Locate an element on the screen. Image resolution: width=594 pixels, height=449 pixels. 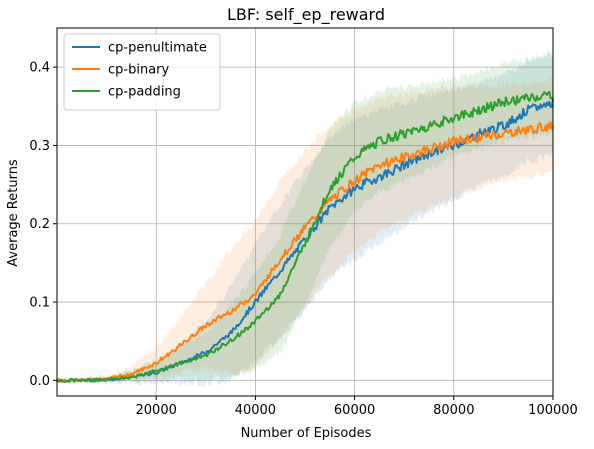
y-tick-label: 0.2 is located at coordinates (39, 224).